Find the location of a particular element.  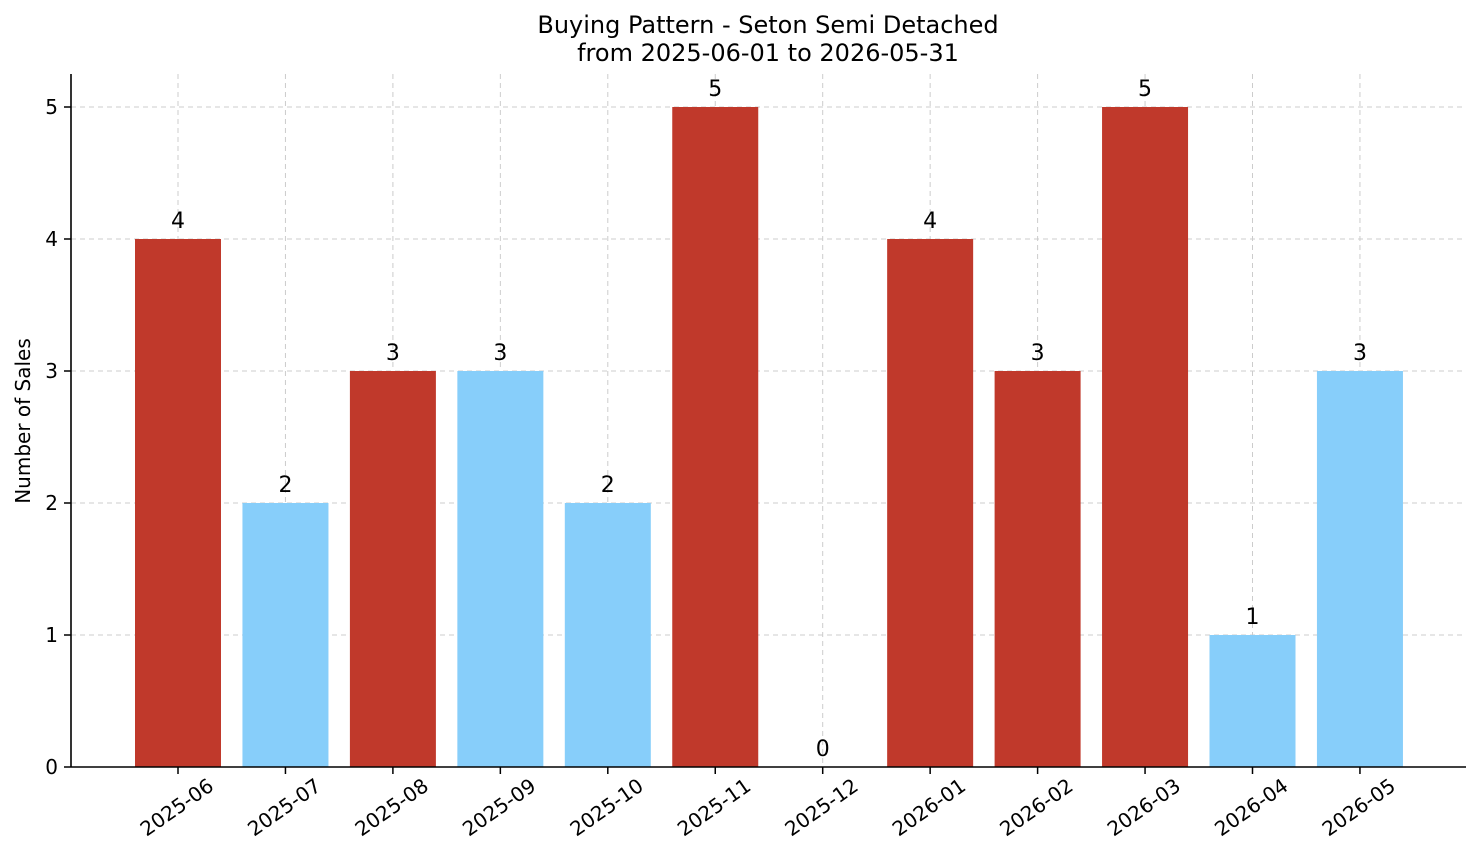

x-tick-label-2025-12: 2025-12 is located at coordinates (821, 807).